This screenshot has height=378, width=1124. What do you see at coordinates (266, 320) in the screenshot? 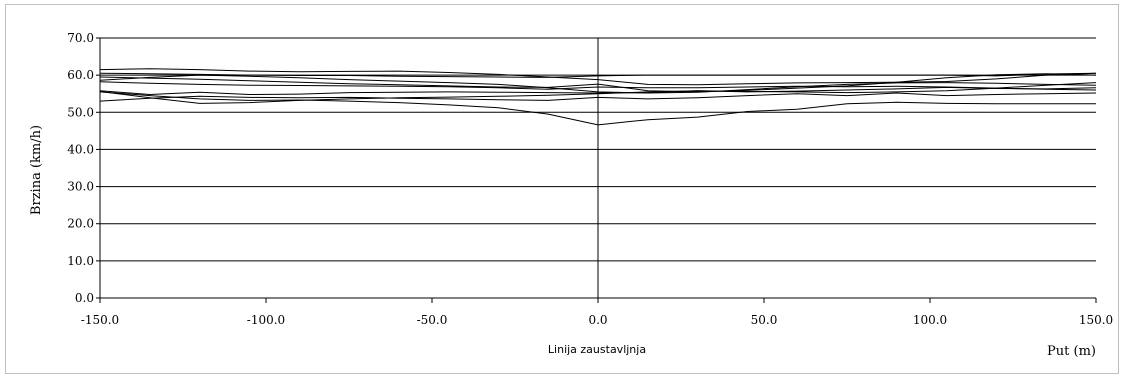
I see `x-tick-label: -100.0` at bounding box center [266, 320].